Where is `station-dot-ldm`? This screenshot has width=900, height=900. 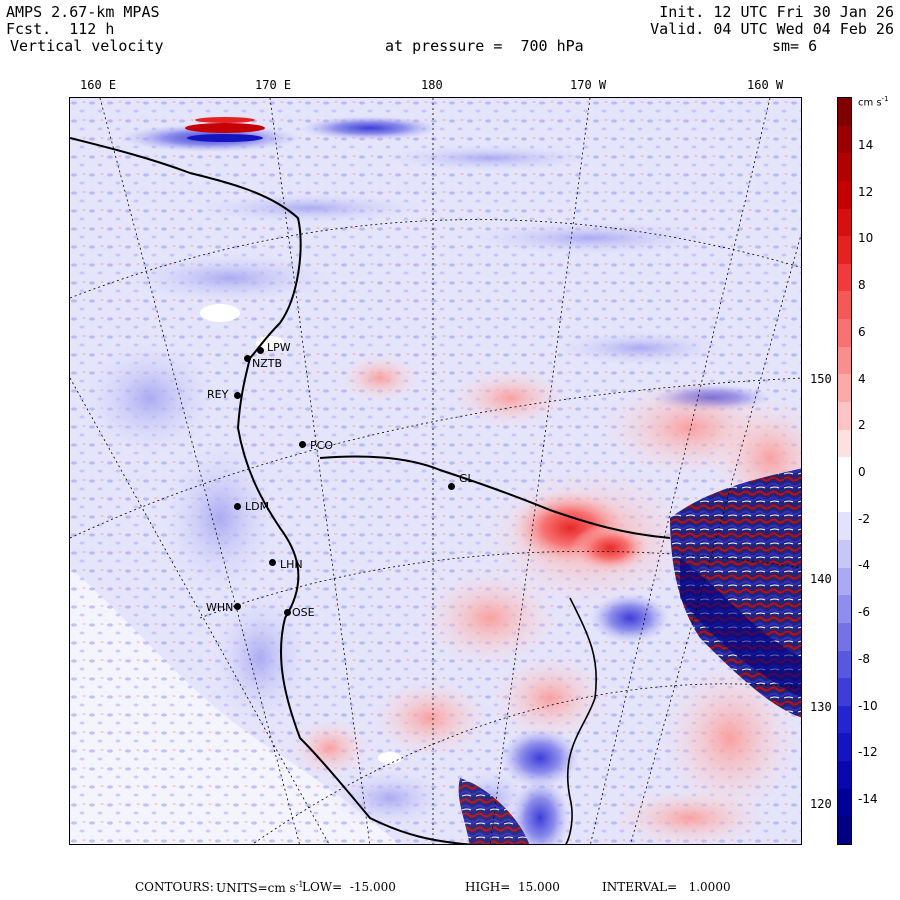 station-dot-ldm is located at coordinates (237, 506).